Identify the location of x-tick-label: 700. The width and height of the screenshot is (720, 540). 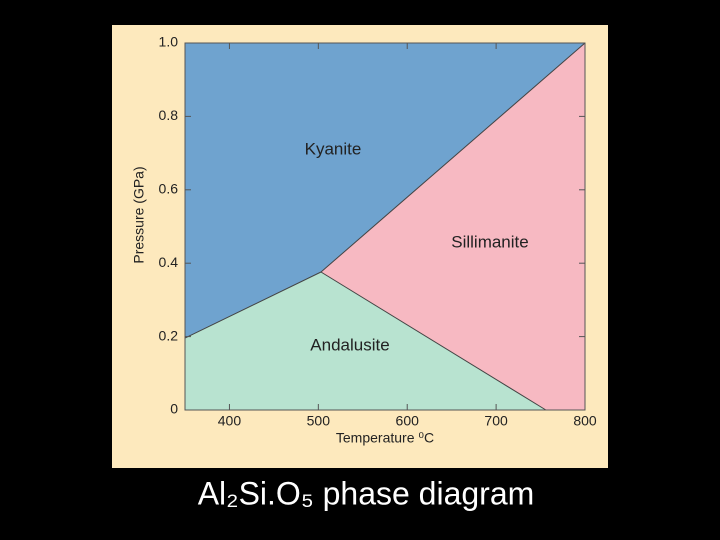
(496, 421).